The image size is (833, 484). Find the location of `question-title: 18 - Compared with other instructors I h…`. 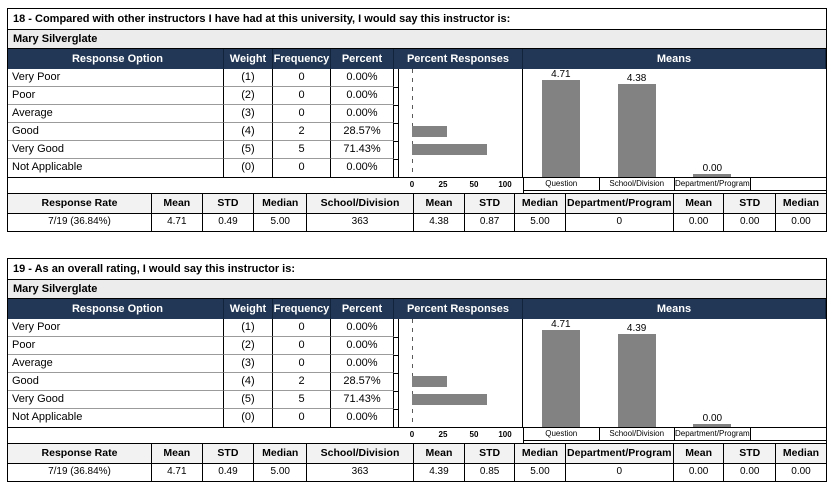

question-title: 18 - Compared with other instructors I h… is located at coordinates (417, 19).